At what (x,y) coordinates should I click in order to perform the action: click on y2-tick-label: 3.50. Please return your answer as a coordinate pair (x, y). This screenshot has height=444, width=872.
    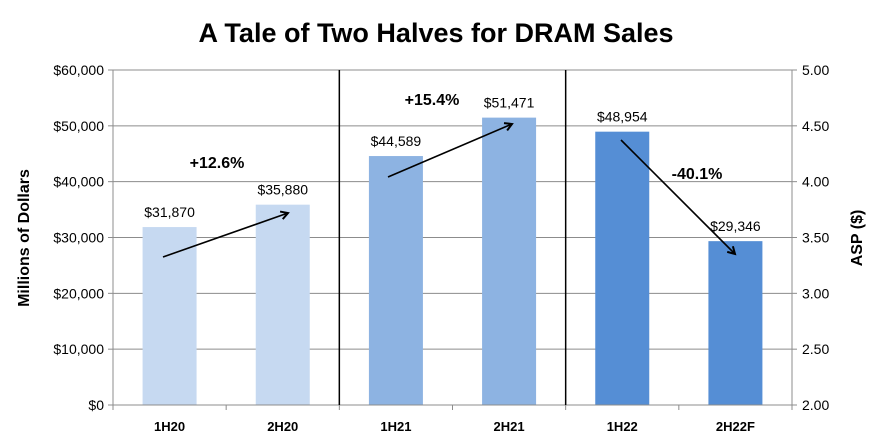
    Looking at the image, I should click on (815, 238).